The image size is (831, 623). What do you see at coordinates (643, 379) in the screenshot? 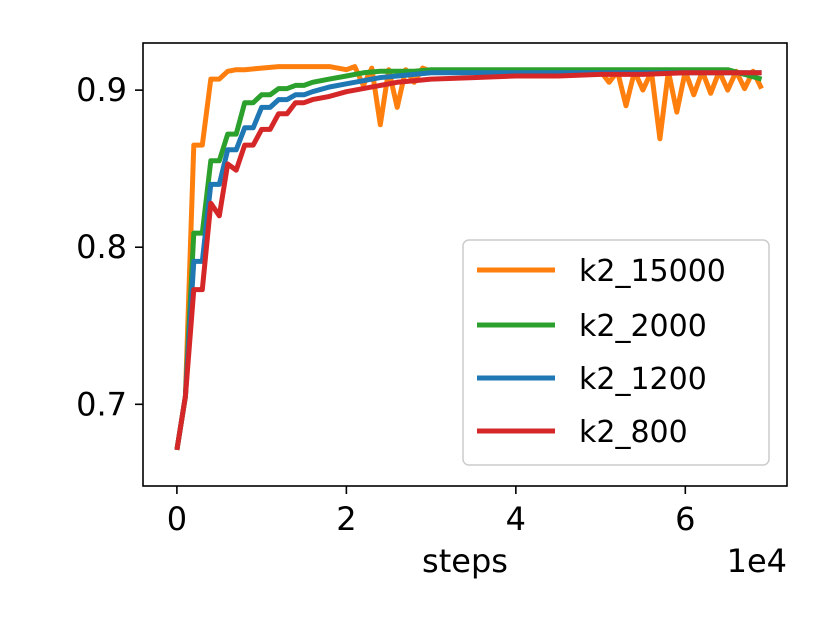
I see `legend-label-k2-1200: k2_1200` at bounding box center [643, 379].